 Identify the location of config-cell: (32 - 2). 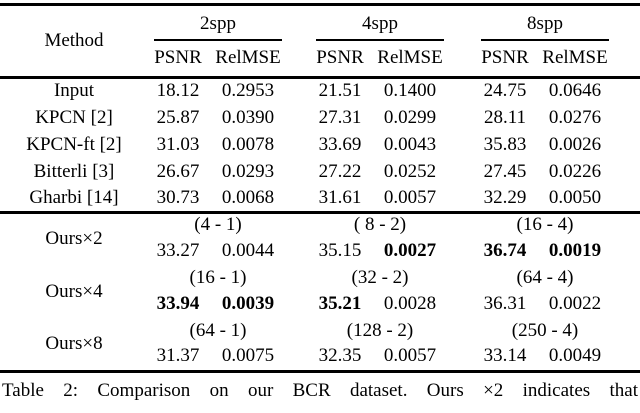
(380, 277).